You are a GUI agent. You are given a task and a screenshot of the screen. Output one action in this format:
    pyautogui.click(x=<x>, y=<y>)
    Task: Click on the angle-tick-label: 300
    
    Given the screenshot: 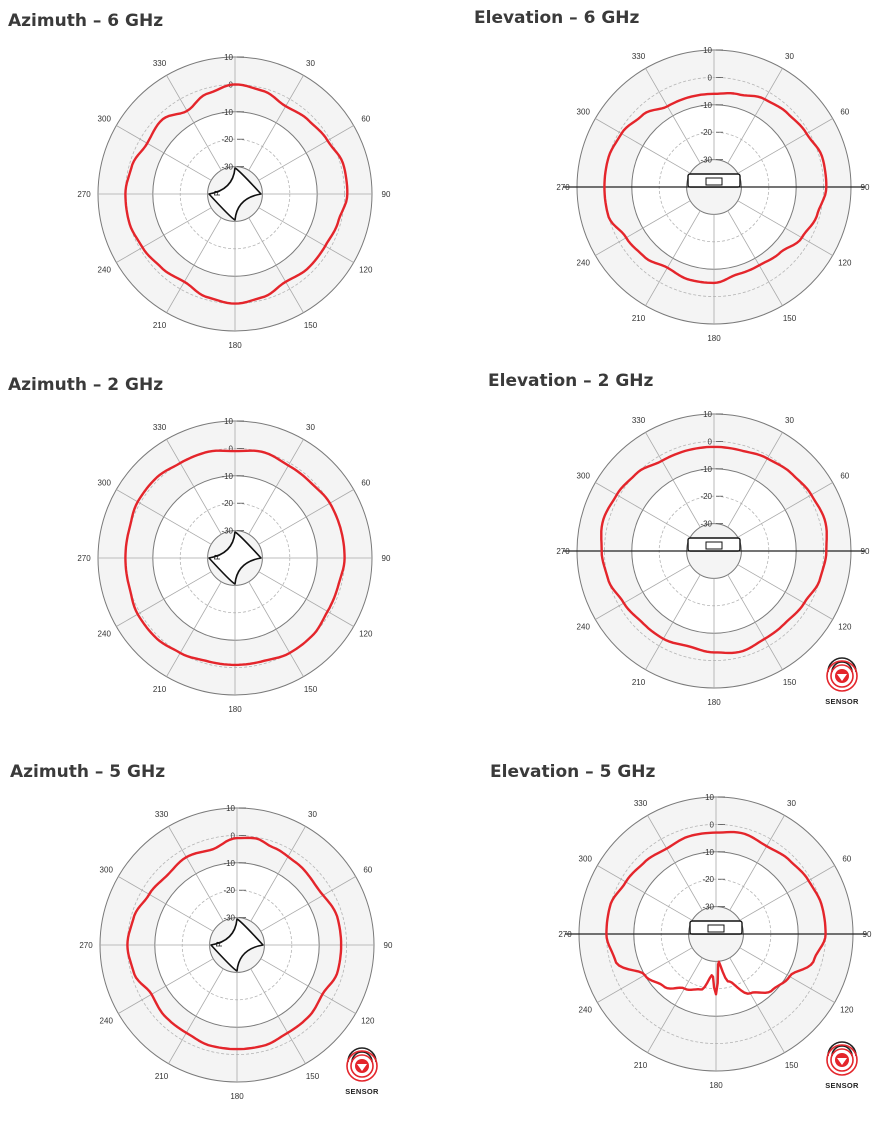 What is the action you would take?
    pyautogui.click(x=105, y=483)
    